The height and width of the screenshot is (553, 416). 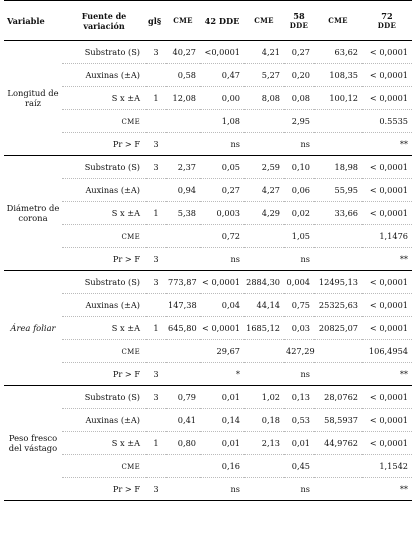 I want to click on cme-42-cell: 40,27, so click(x=183, y=52).